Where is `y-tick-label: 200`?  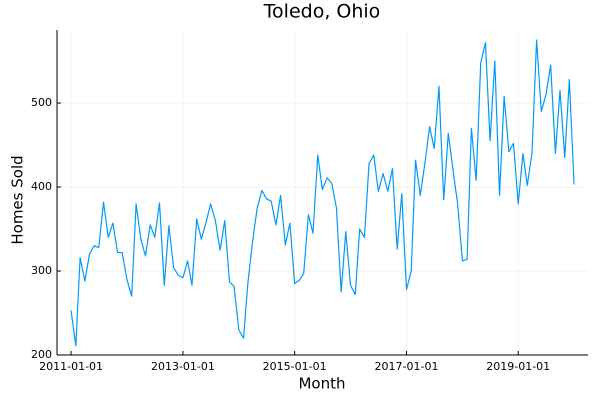
y-tick-label: 200 is located at coordinates (41, 354).